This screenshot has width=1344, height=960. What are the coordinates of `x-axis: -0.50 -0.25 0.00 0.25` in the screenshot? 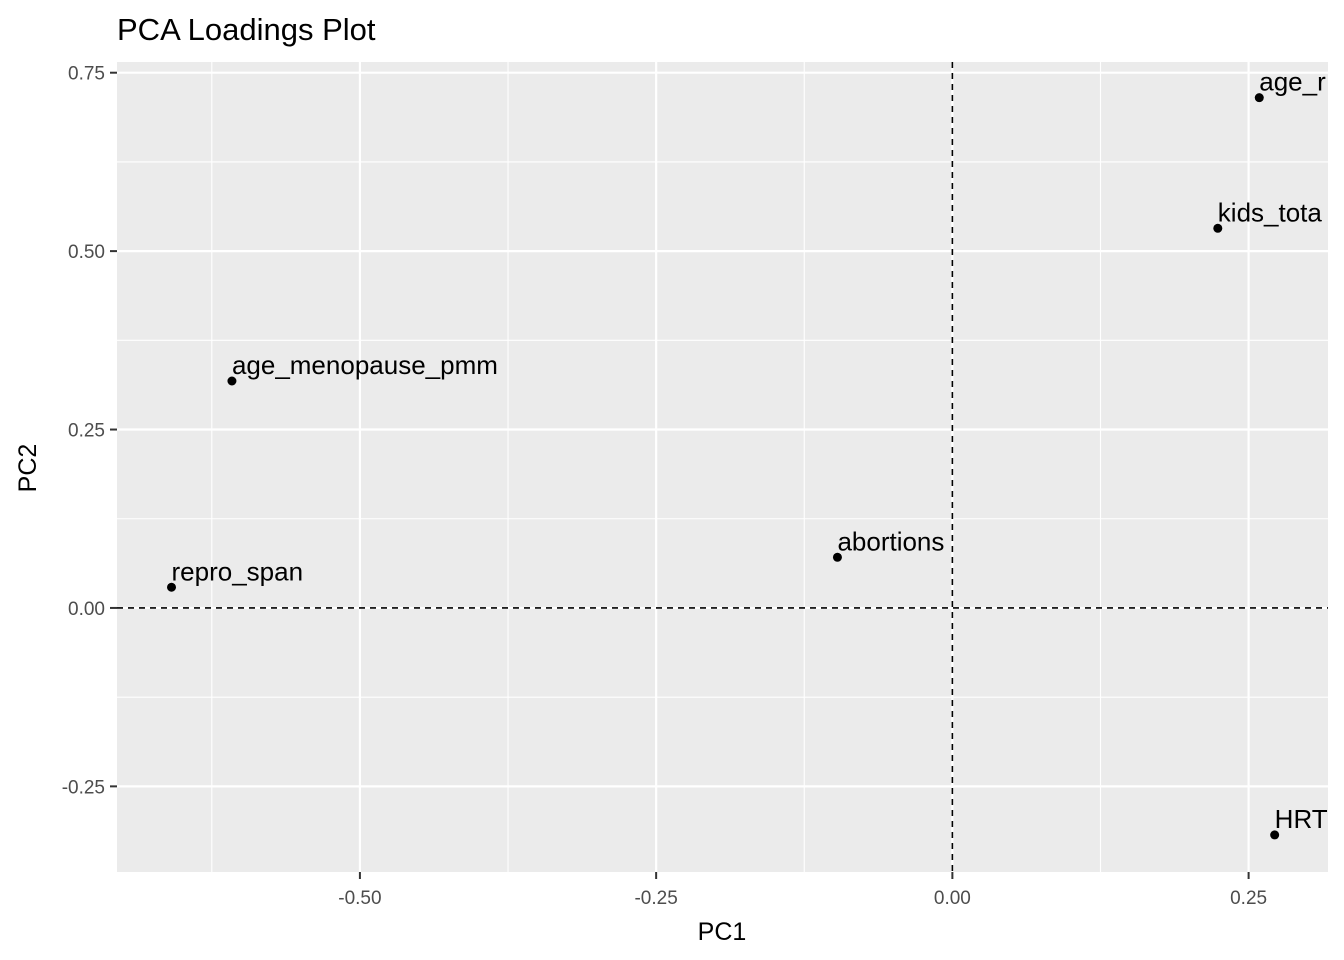 It's located at (802, 890).